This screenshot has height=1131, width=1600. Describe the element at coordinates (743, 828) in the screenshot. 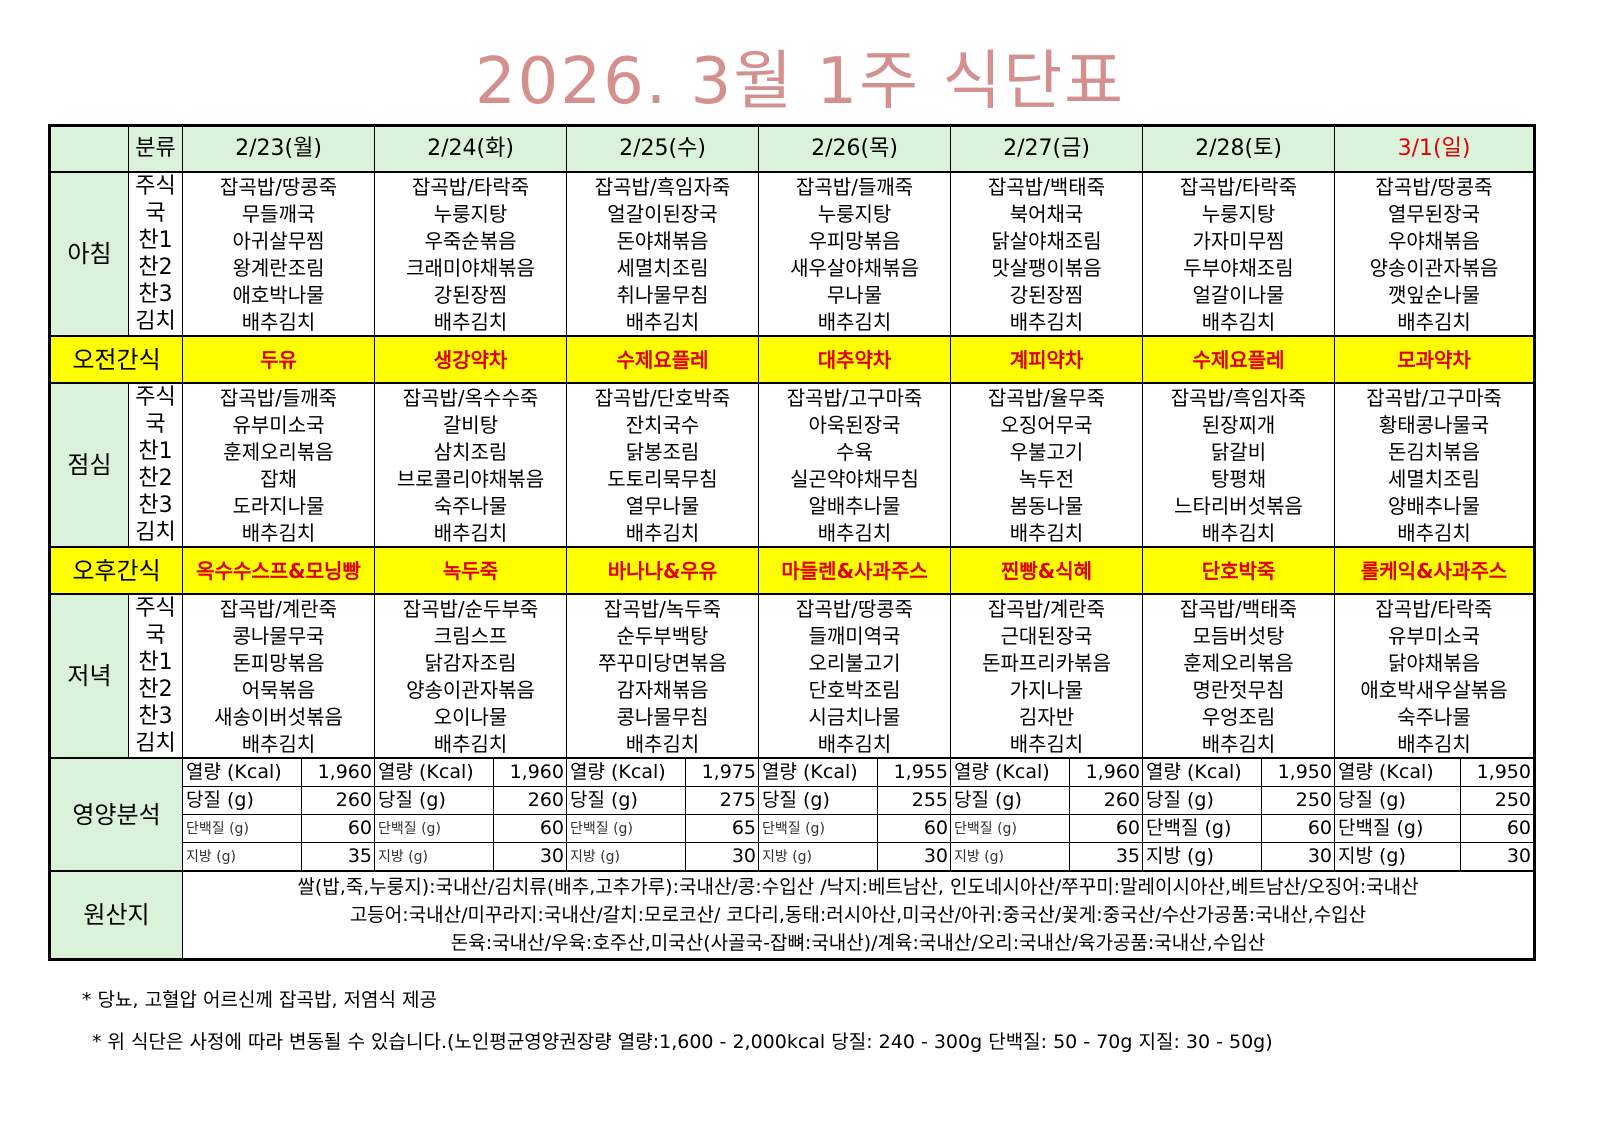

I see `nutrient-value: 65` at that location.